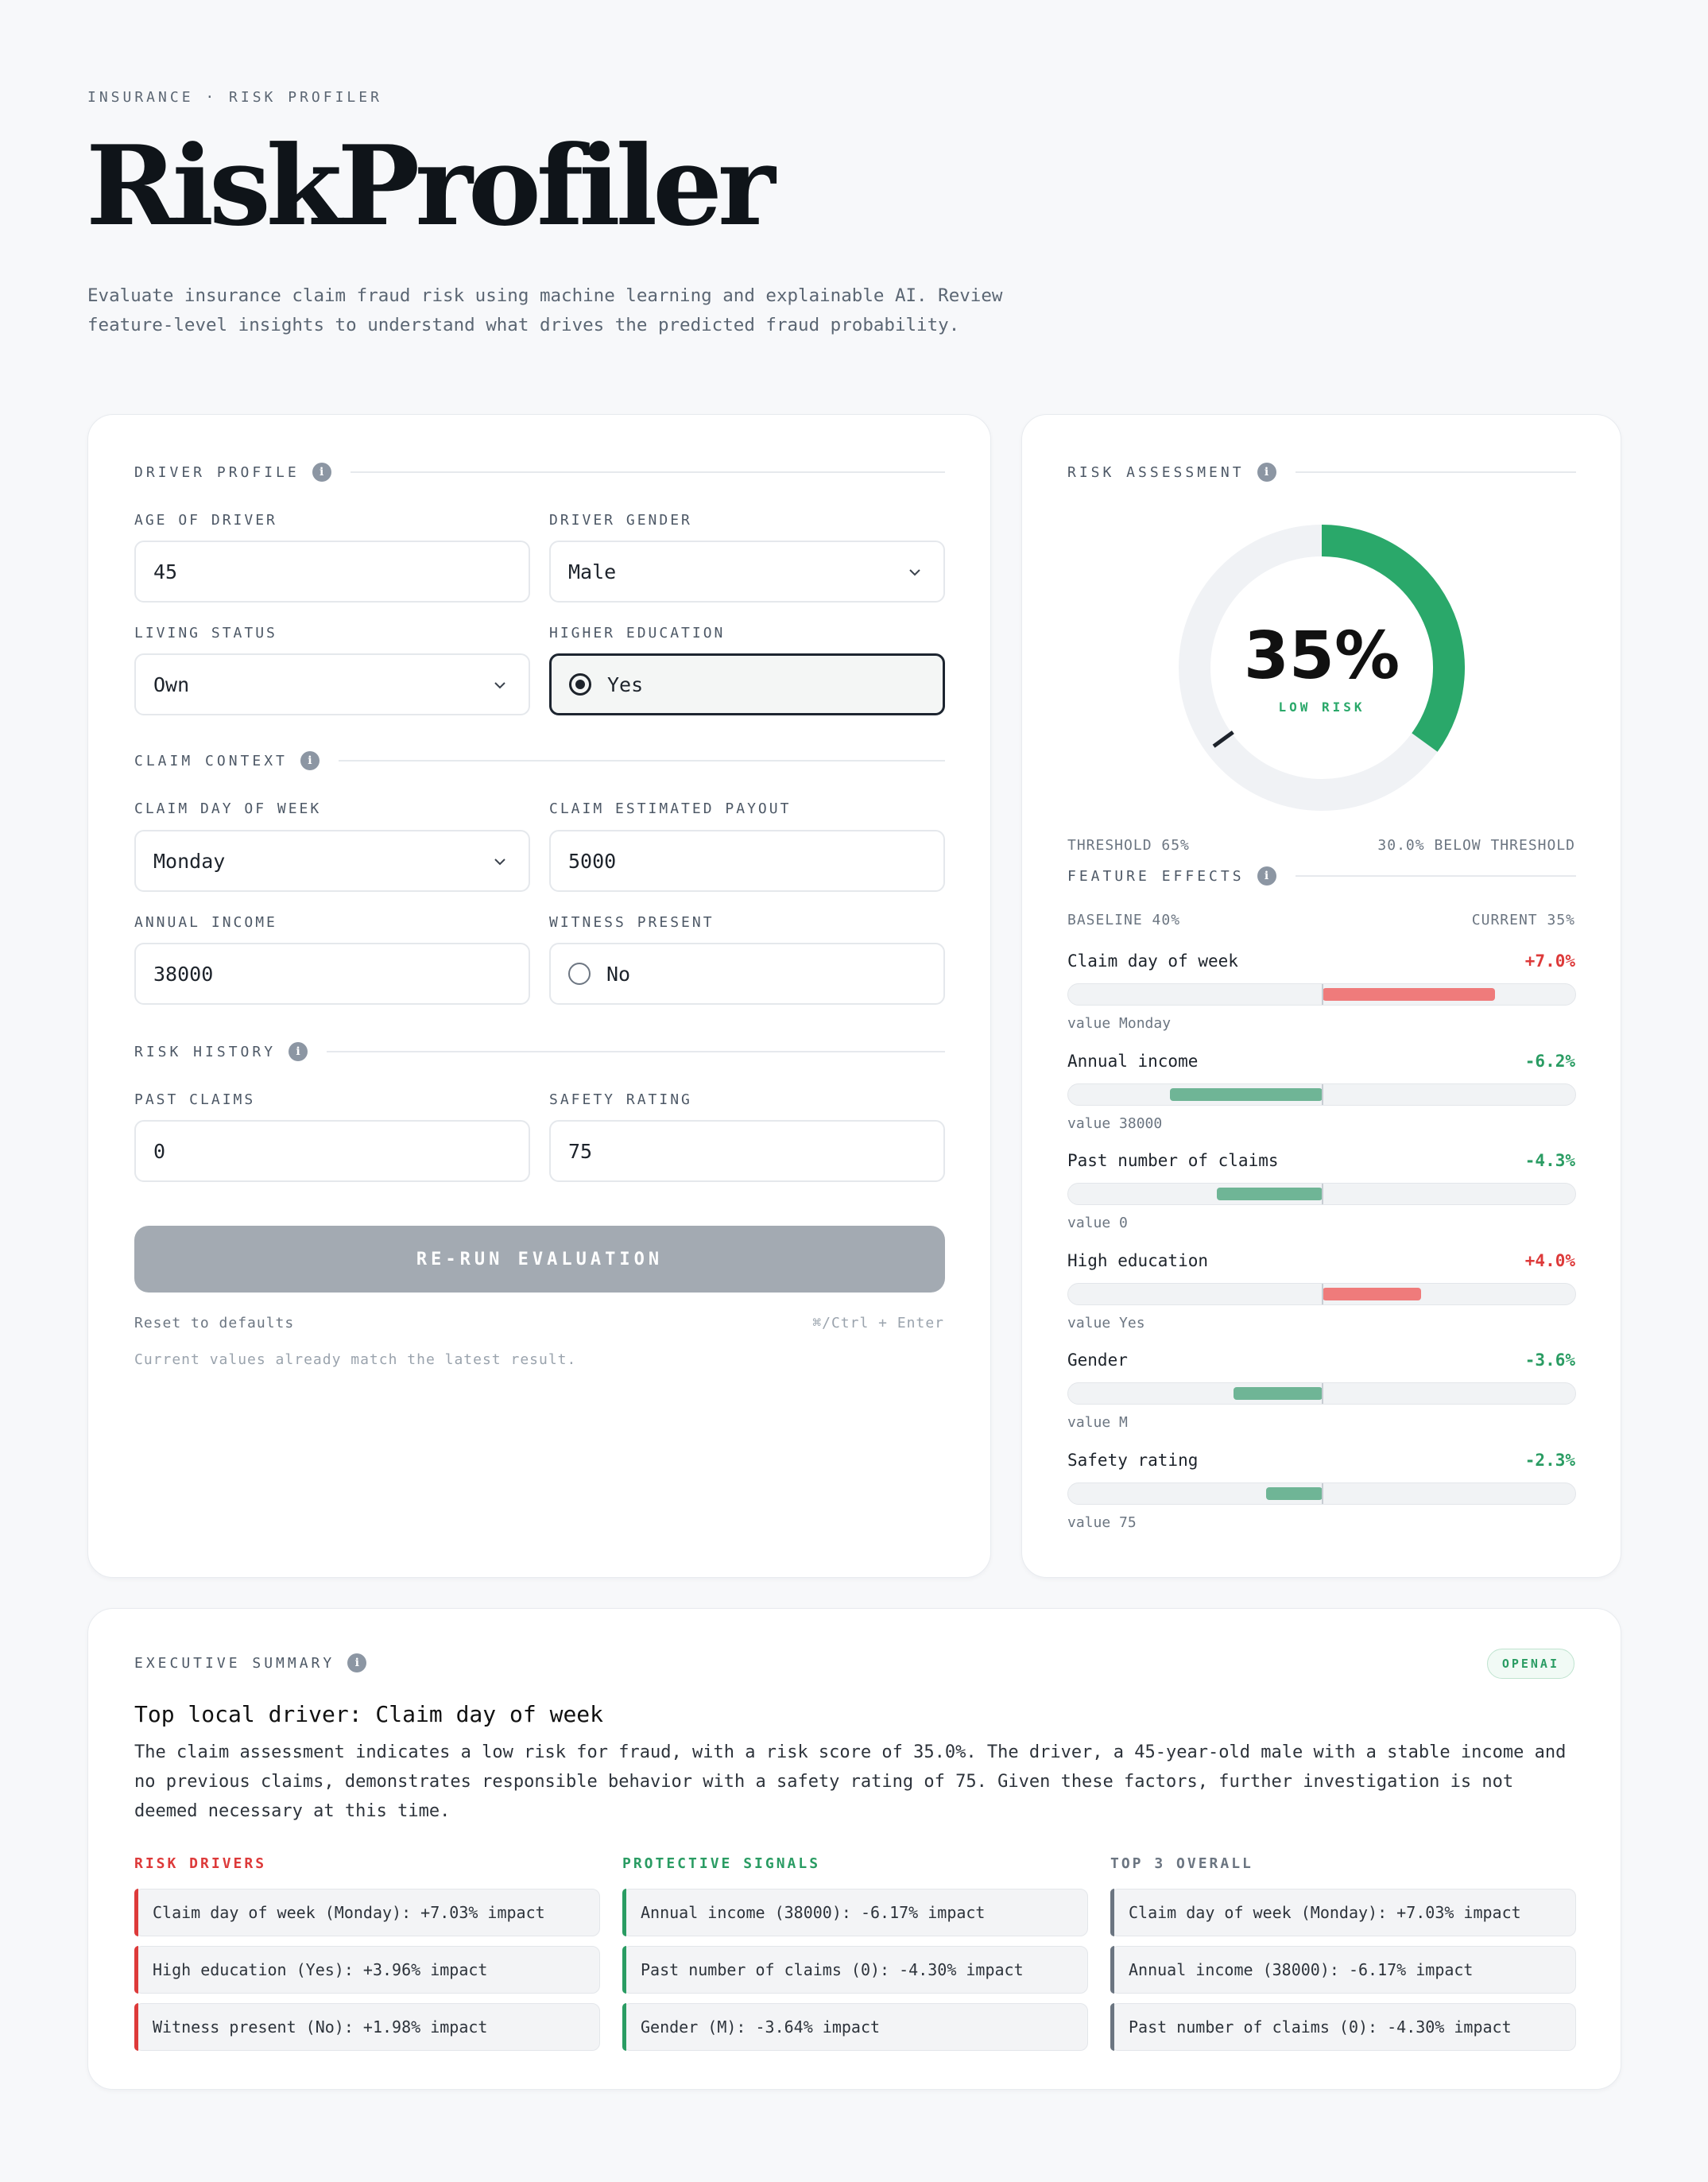 This screenshot has height=2182, width=1708. I want to click on baseline-label: BASELINE 40%, so click(1124, 920).